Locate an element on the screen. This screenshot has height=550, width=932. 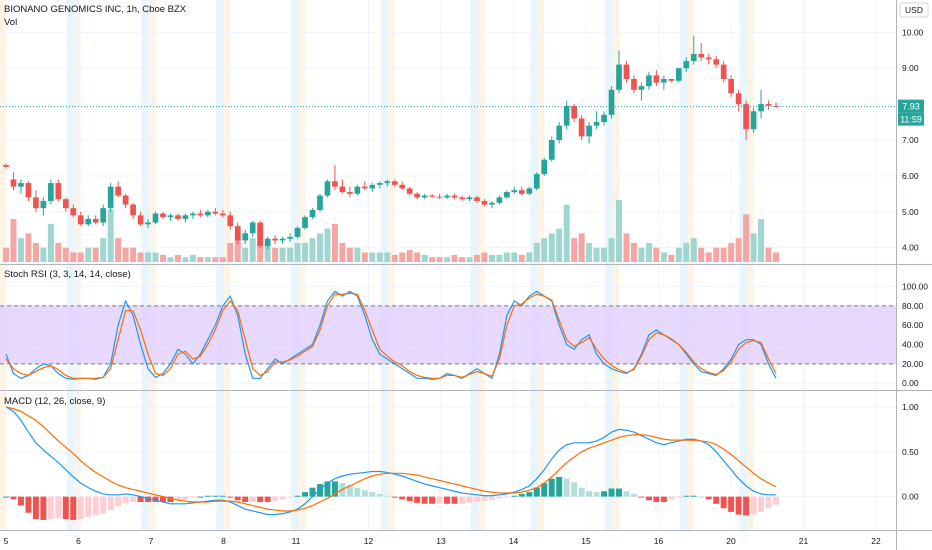
volume-label: Vol is located at coordinates (10, 22).